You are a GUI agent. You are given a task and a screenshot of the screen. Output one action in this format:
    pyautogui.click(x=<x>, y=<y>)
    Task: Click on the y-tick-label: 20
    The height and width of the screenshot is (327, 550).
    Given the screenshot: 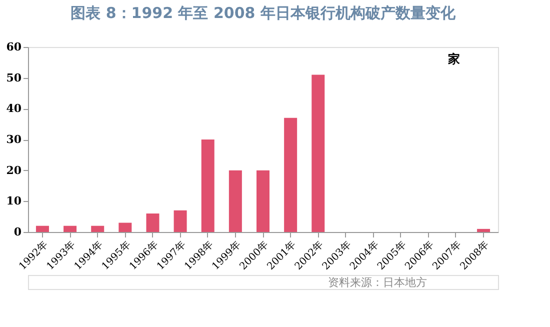 What is the action you would take?
    pyautogui.click(x=14, y=170)
    